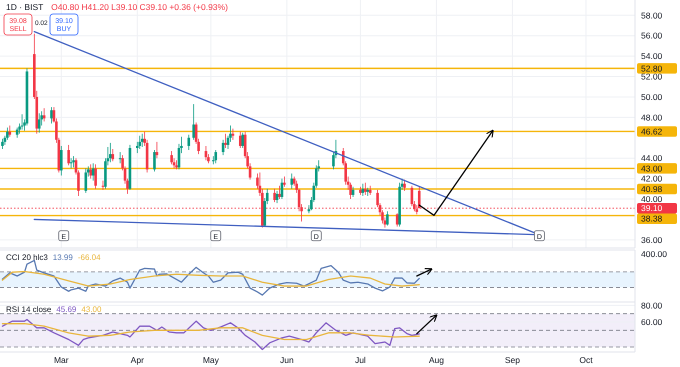 The height and width of the screenshot is (367, 680). What do you see at coordinates (90, 257) in the screenshot?
I see `annotation: -66.04` at bounding box center [90, 257].